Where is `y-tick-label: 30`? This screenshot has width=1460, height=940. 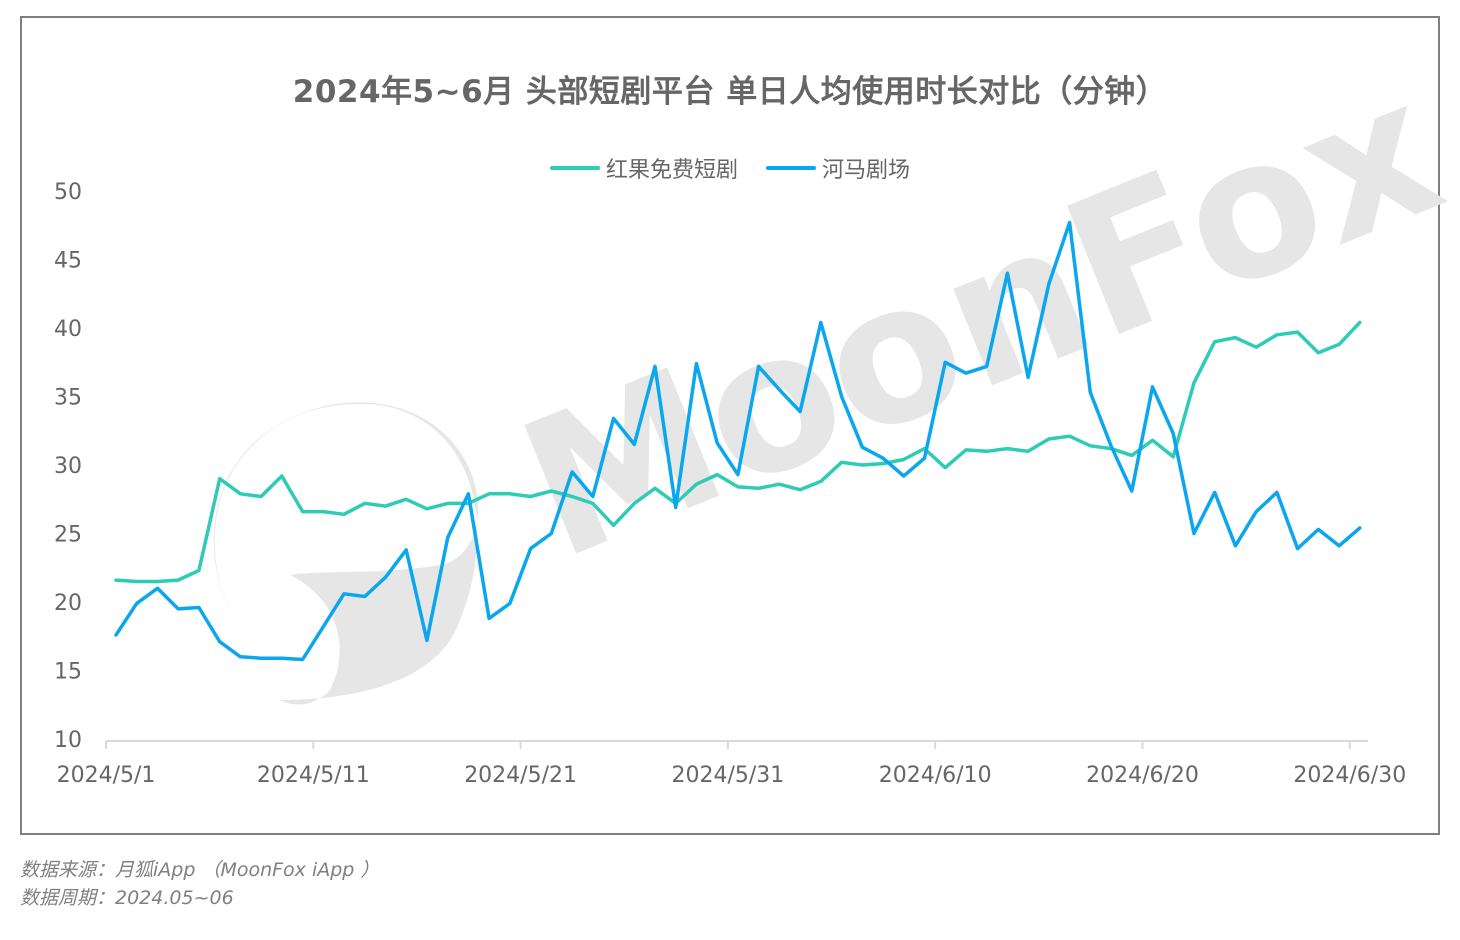
y-tick-label: 30 is located at coordinates (68, 466).